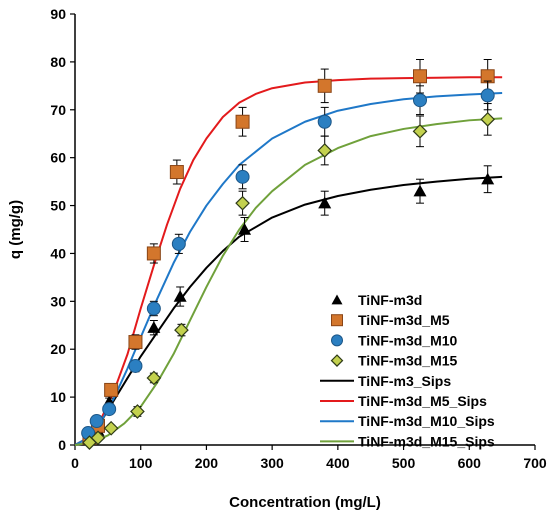 This screenshot has width=550, height=518. Describe the element at coordinates (390, 300) in the screenshot. I see `legend-label: TiNF-m3d` at that location.